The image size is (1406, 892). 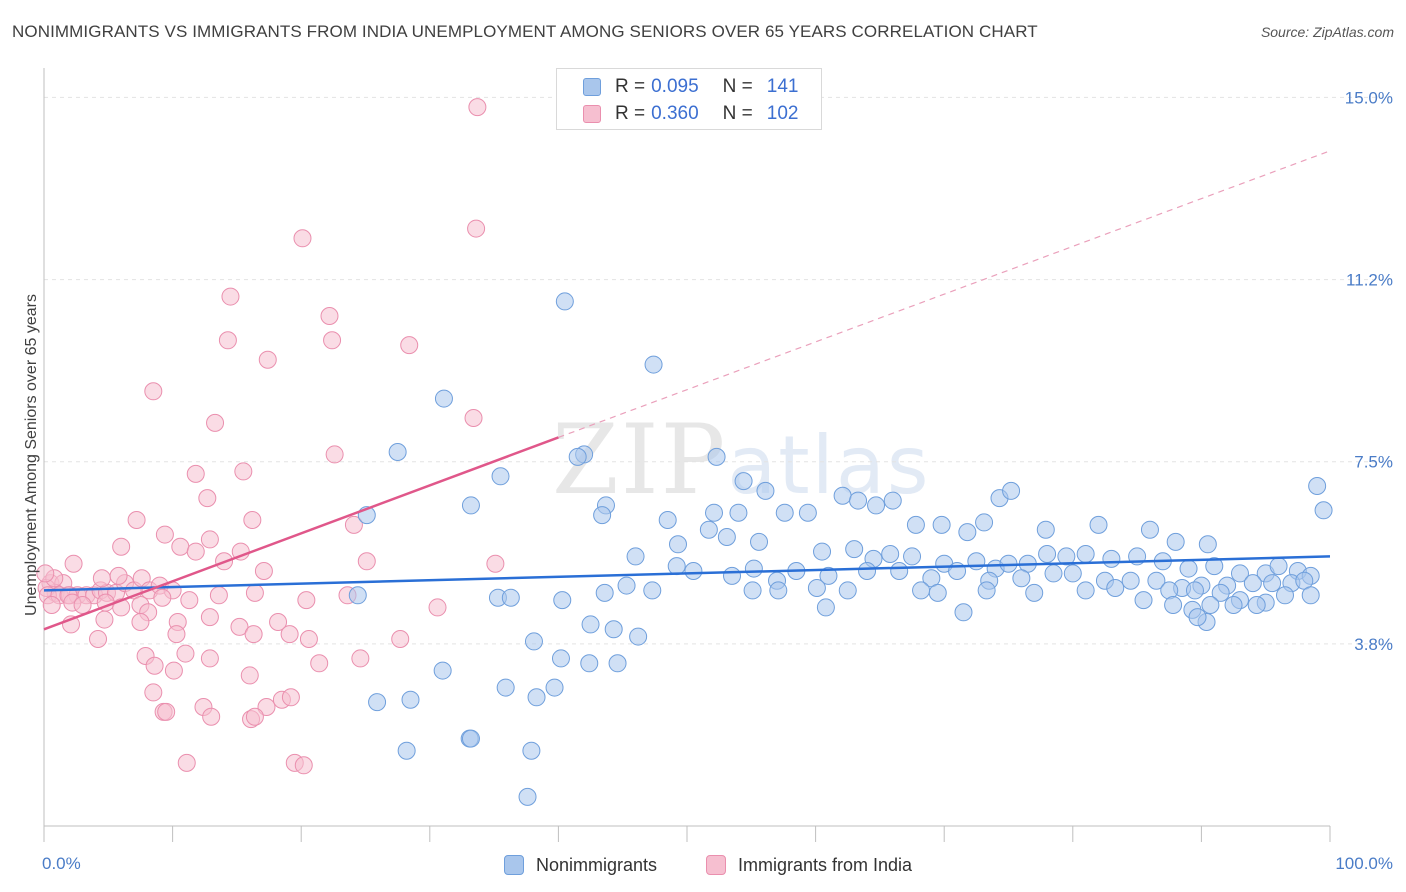 I want to click on legend-swatch-pink, so click(x=592, y=114).